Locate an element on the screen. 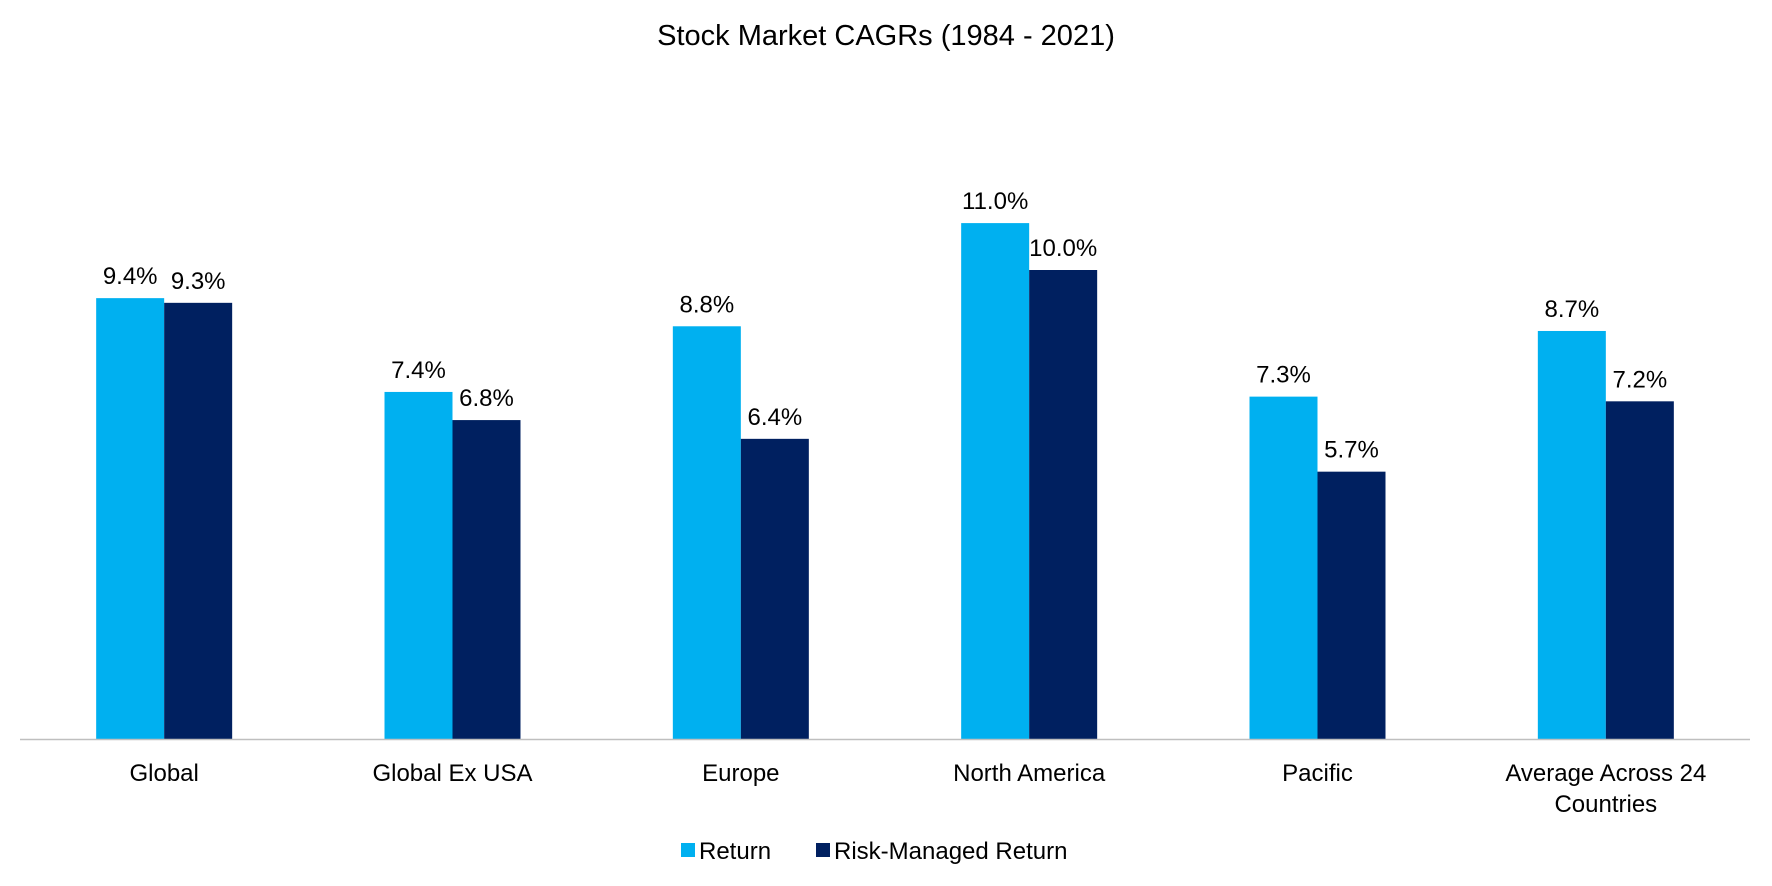 Image resolution: width=1772 pixels, height=886 pixels. chart-title: Stock Market CAGRs (1984 - 2021) is located at coordinates (886, 36).